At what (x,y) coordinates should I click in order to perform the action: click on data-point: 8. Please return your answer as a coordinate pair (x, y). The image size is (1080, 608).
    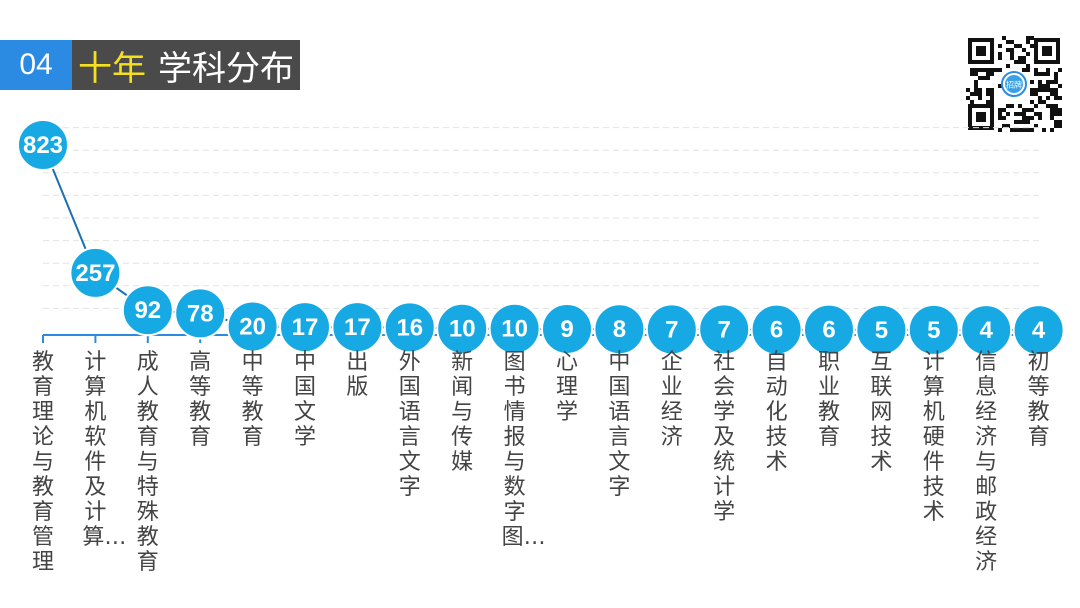
    Looking at the image, I should click on (619, 329).